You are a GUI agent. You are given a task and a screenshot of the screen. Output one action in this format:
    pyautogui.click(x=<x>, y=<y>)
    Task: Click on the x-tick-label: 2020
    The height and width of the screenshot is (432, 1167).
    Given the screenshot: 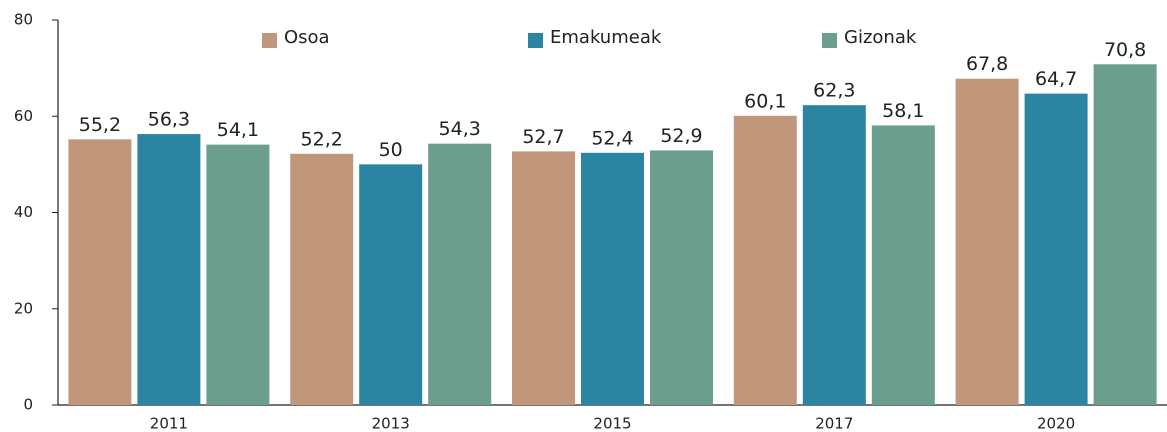 What is the action you would take?
    pyautogui.click(x=1056, y=423)
    